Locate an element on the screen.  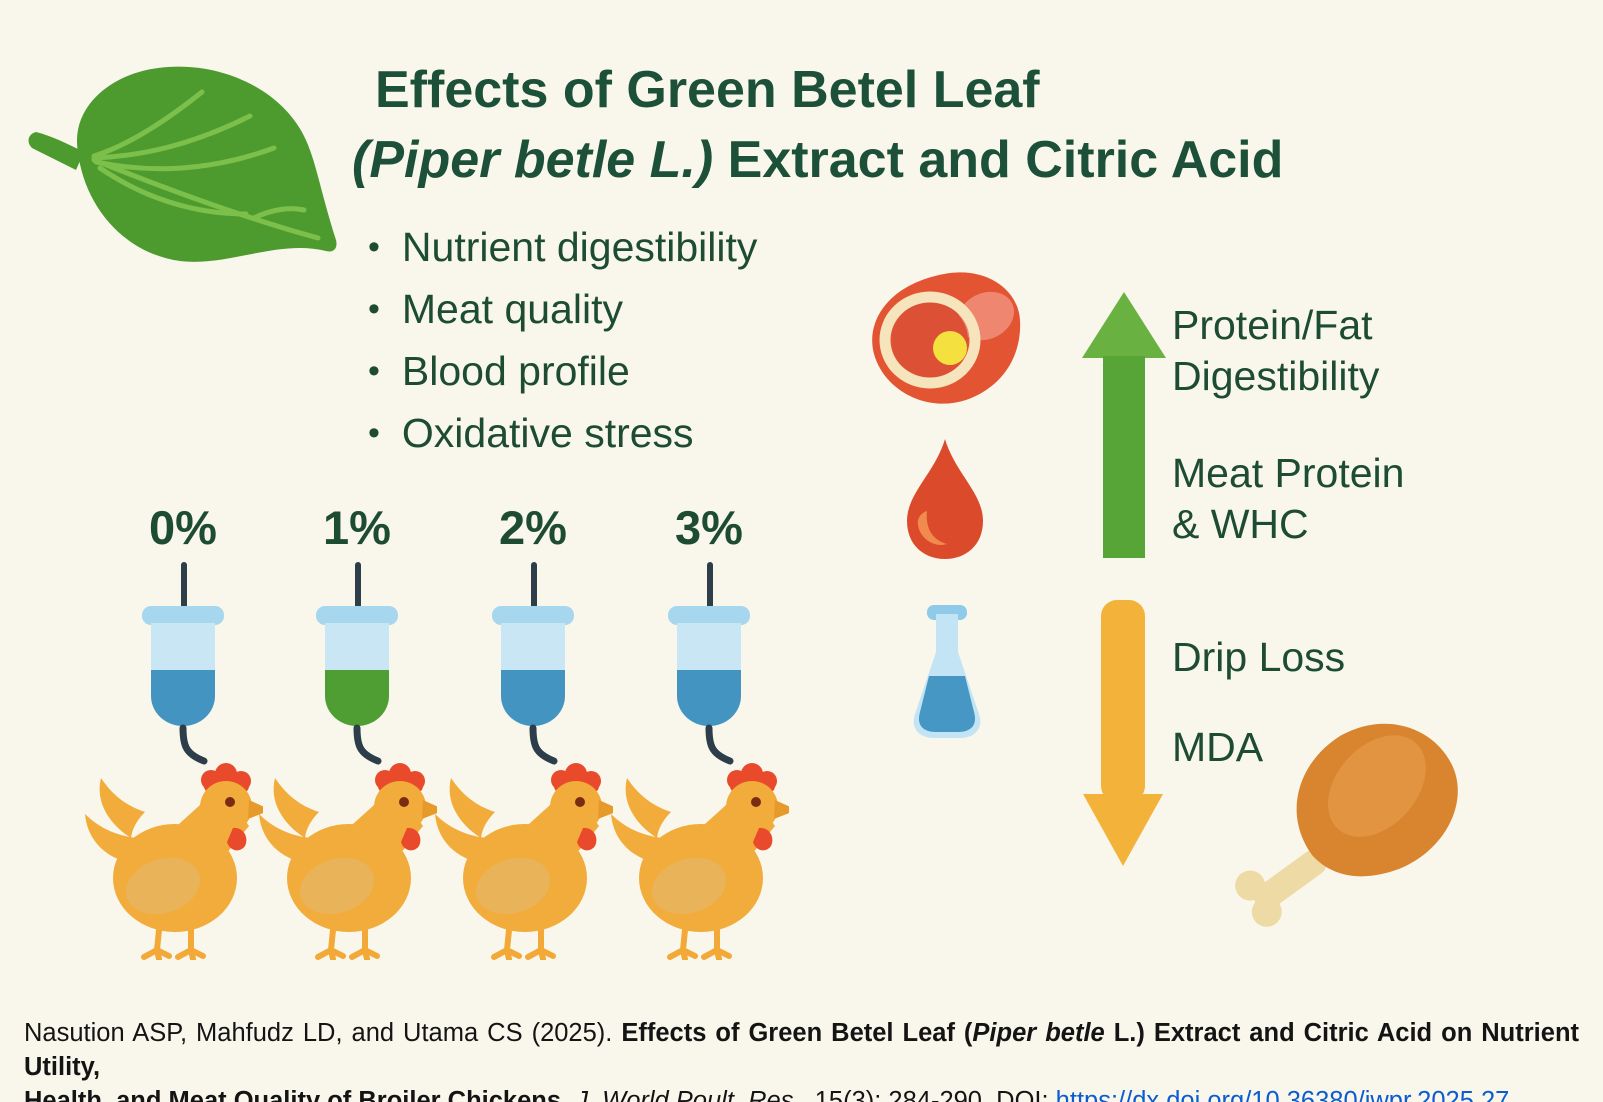
bullet-nutrient-digestibility: Nutrient digestibility is located at coordinates (579, 247).